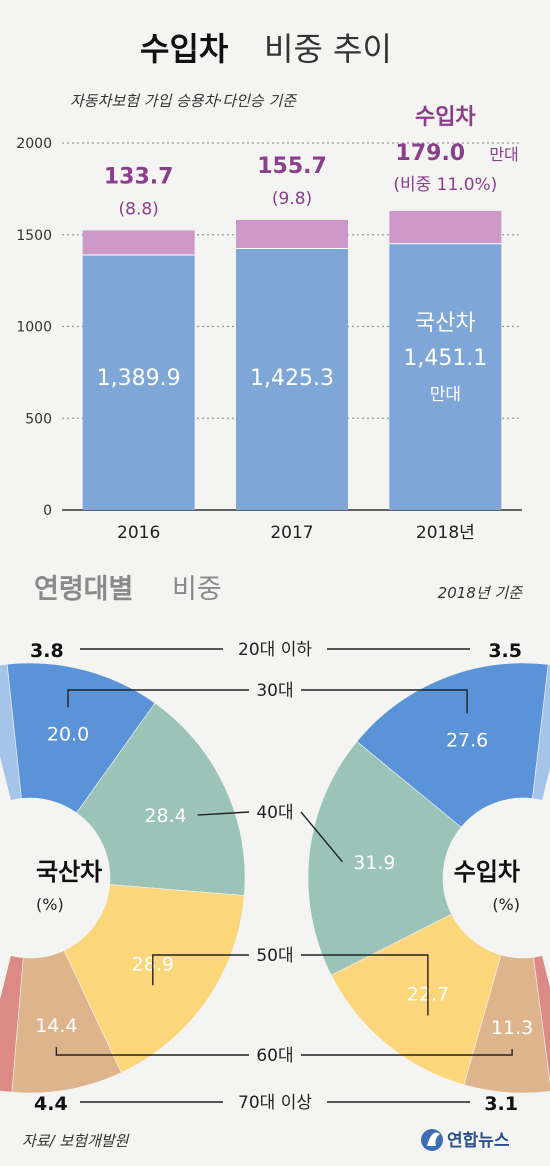 The width and height of the screenshot is (550, 1166). Describe the element at coordinates (139, 176) in the screenshot. I see `import-value-label: 133.7` at that location.